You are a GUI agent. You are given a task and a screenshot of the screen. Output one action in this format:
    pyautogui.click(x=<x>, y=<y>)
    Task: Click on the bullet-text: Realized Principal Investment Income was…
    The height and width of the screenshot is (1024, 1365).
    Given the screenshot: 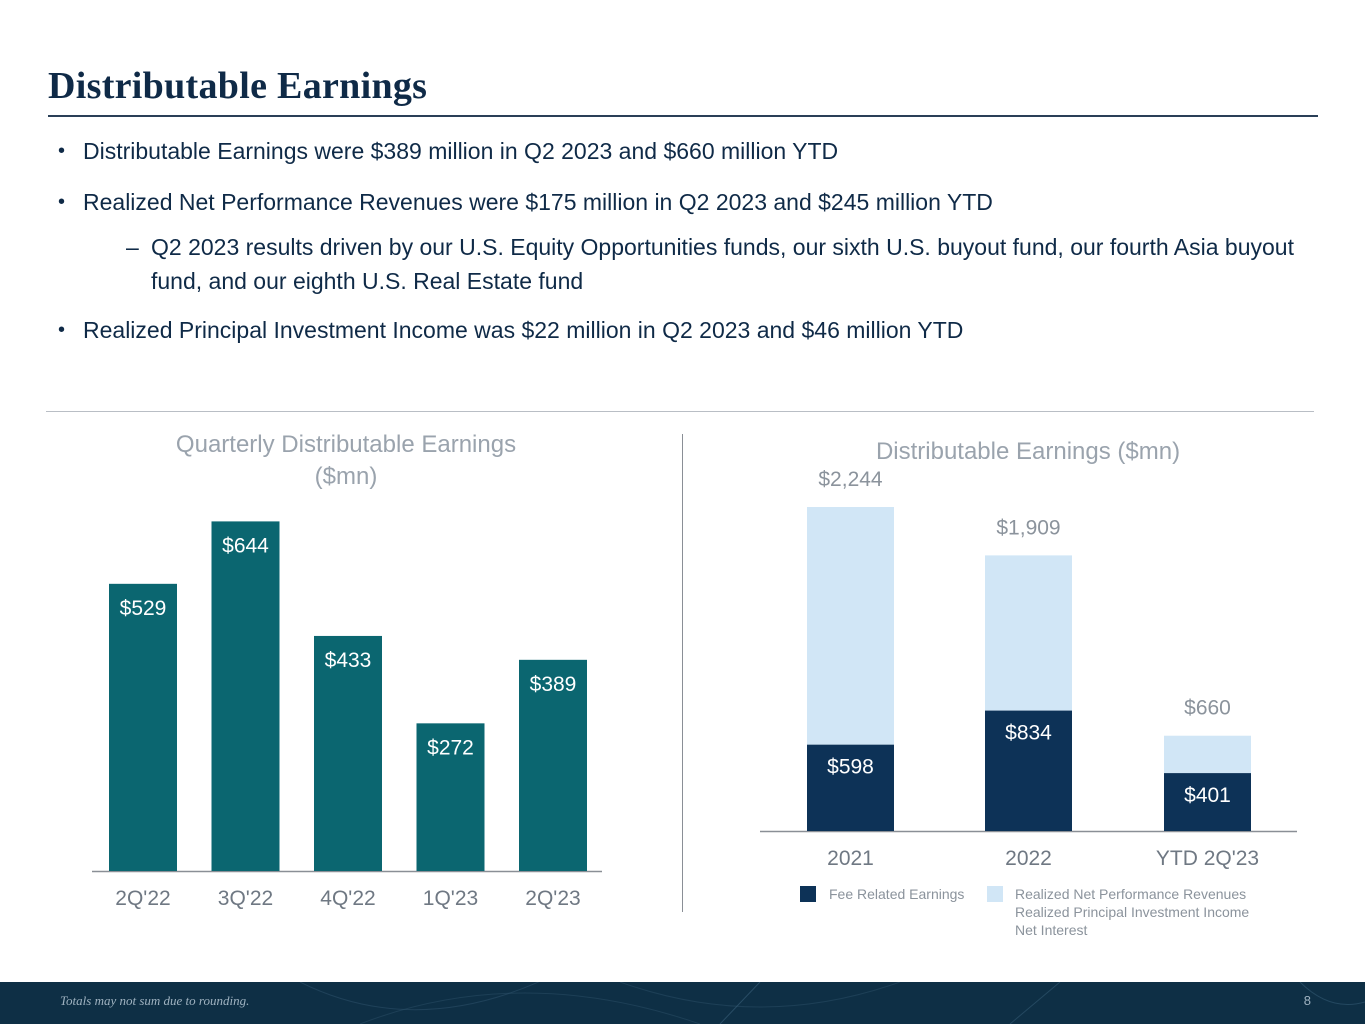 What is the action you would take?
    pyautogui.click(x=523, y=330)
    